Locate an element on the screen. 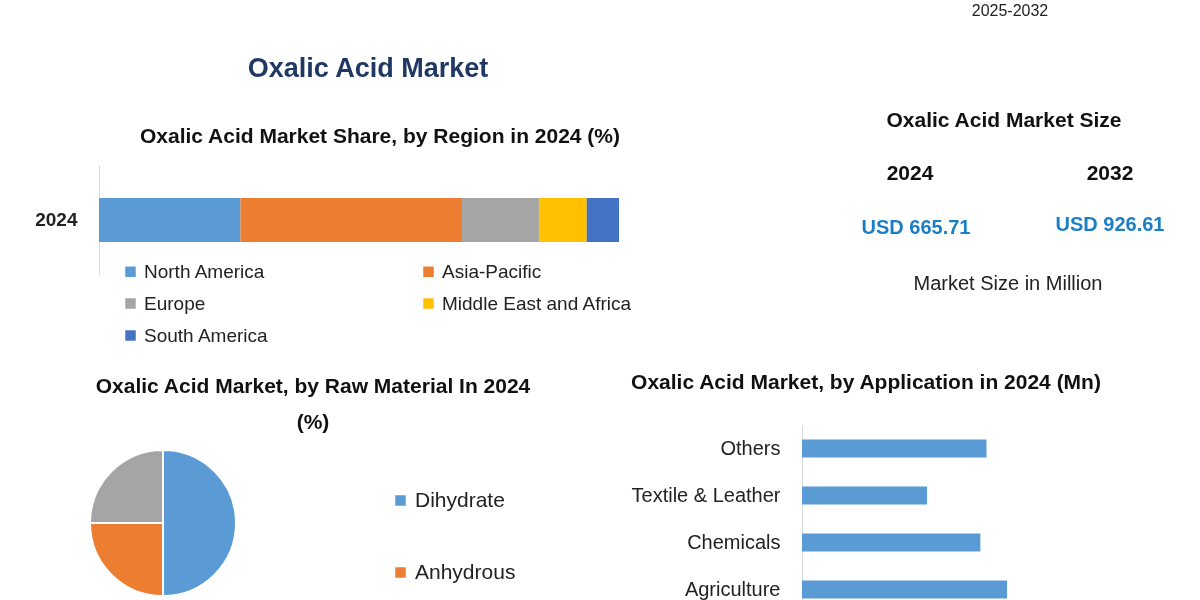 This screenshot has width=1200, height=600. y-tick-label: Textile & Leather is located at coordinates (706, 494).